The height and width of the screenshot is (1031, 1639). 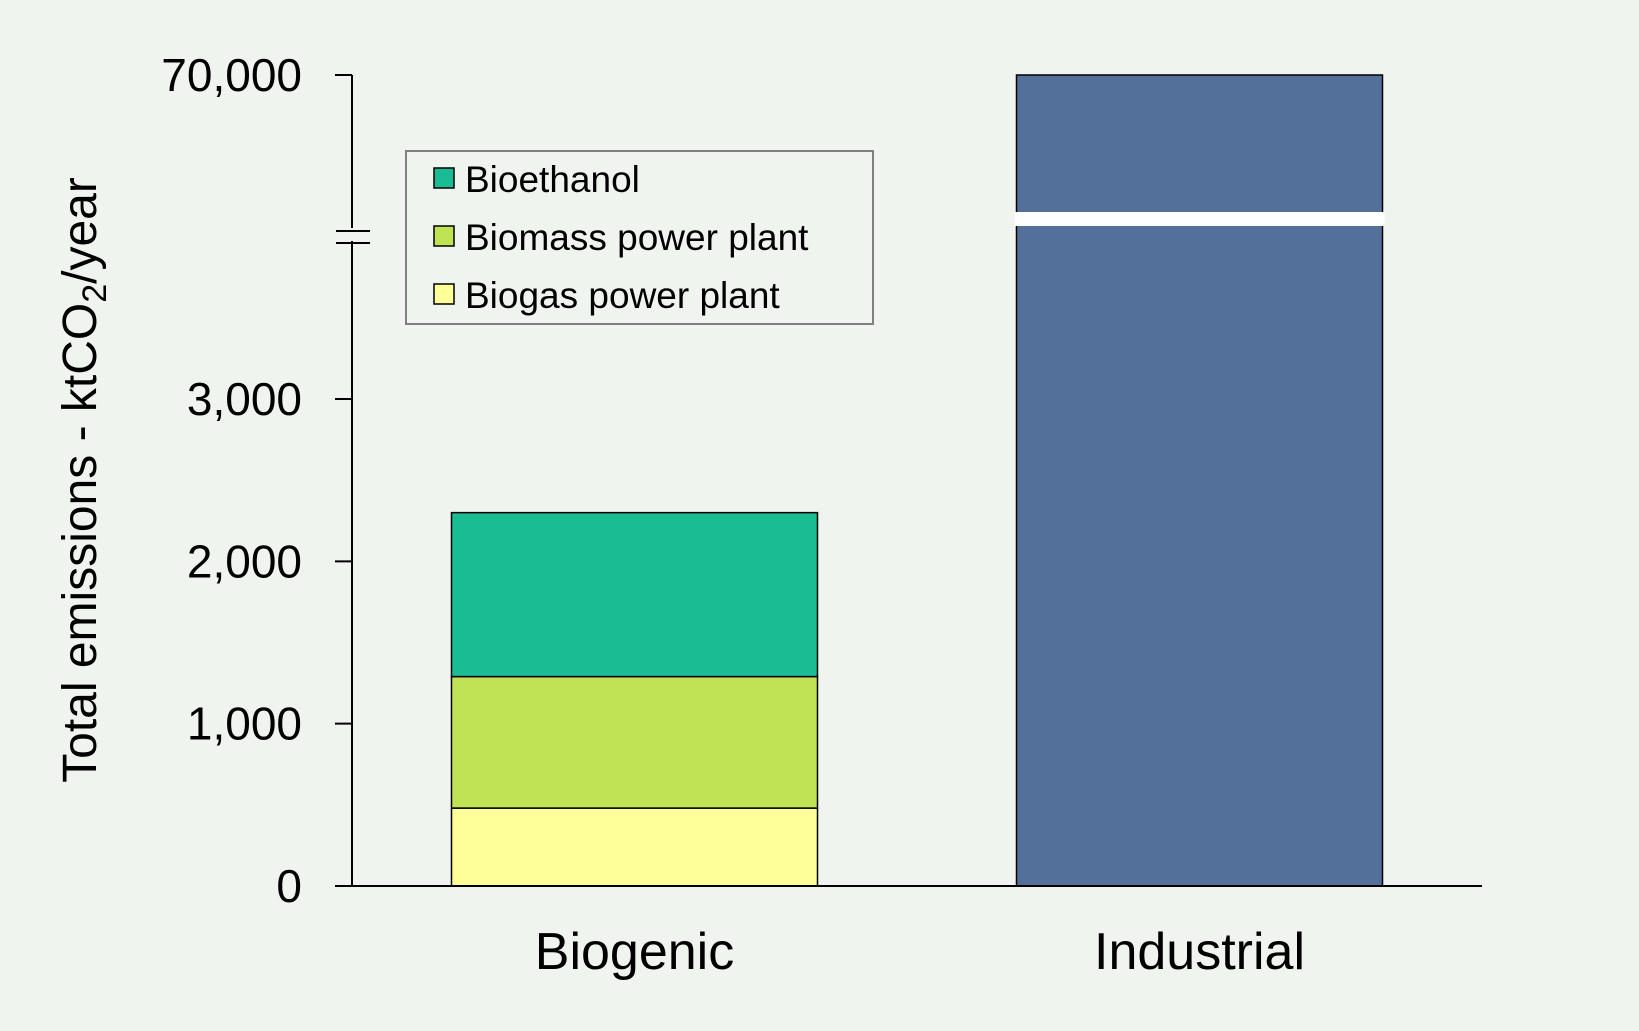 I want to click on category-label-industrial: Industrial, so click(x=1199, y=952).